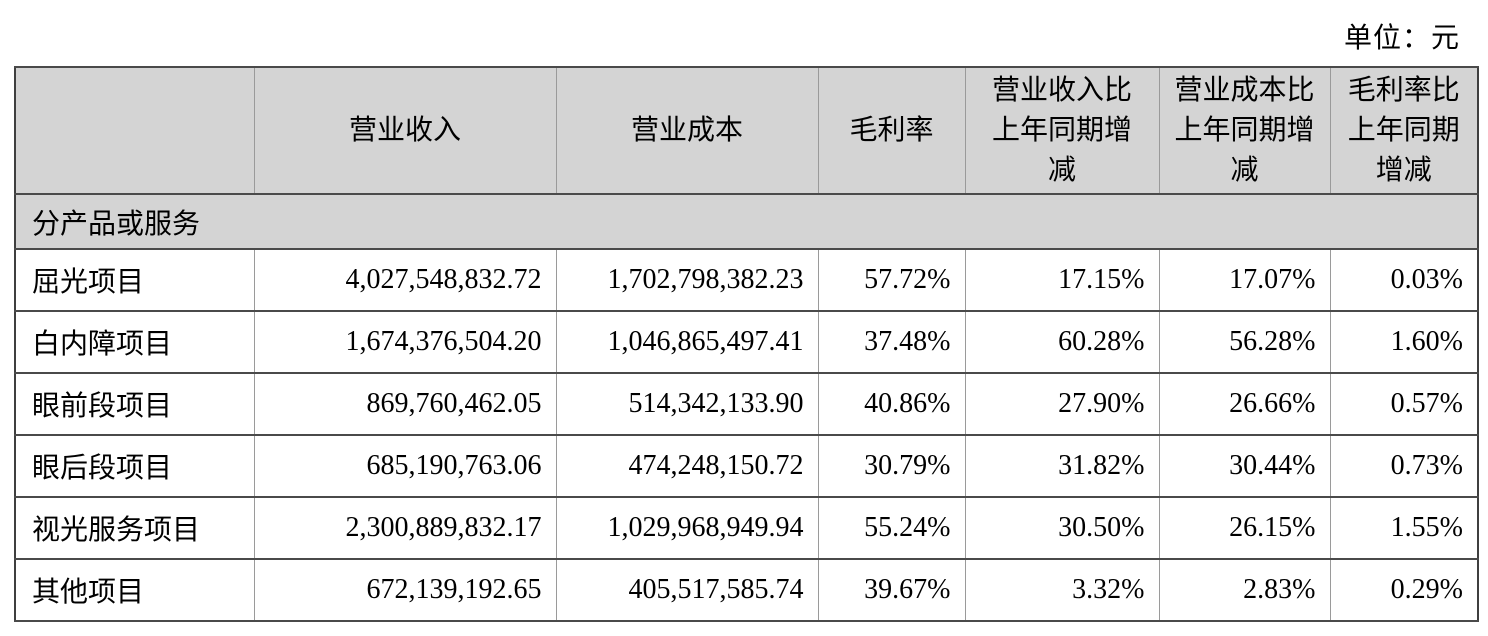 The image size is (1488, 636). I want to click on cost-cell: 1,702,798,382.23, so click(687, 280).